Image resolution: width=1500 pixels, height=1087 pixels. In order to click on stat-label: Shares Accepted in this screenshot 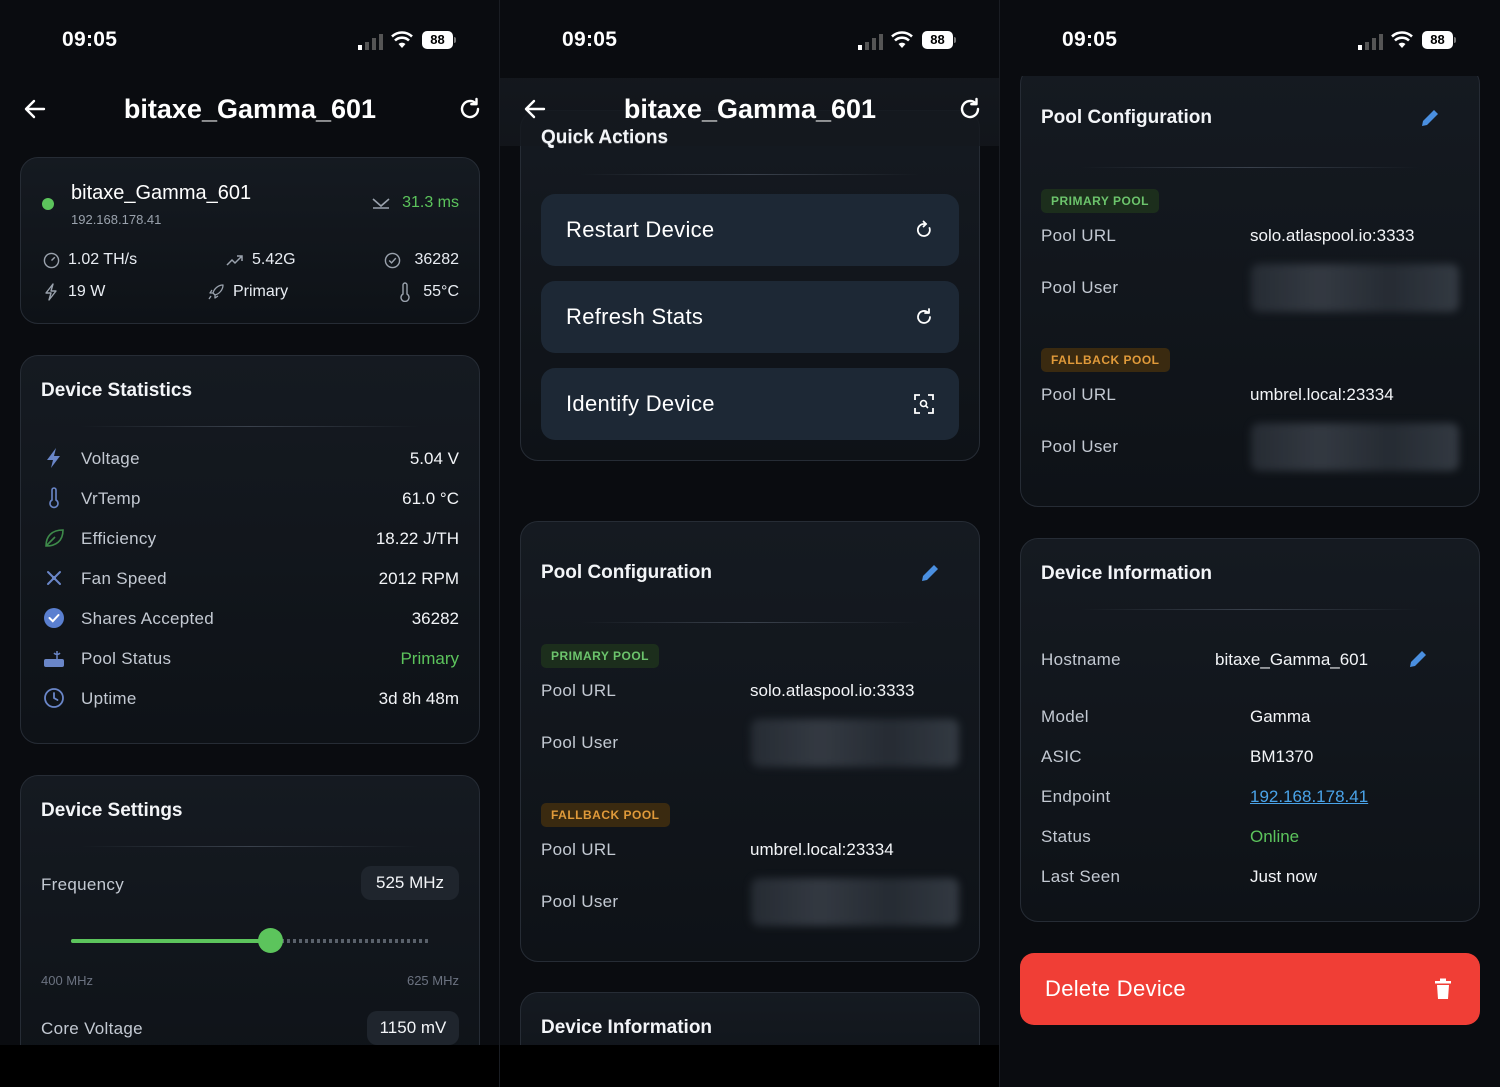, I will do `click(148, 618)`.